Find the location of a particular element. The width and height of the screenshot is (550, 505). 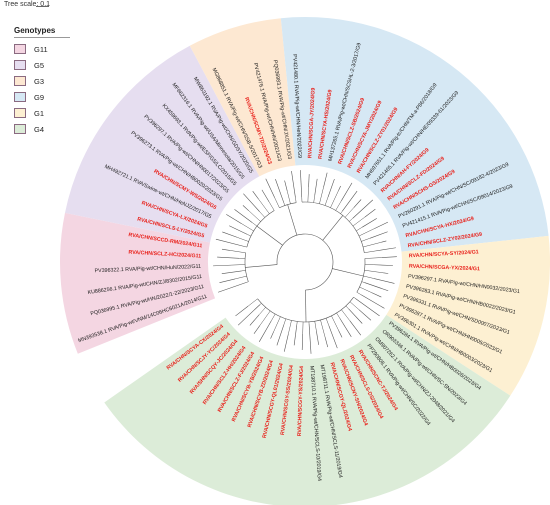

legend-swatch-g4 is located at coordinates (20, 129).